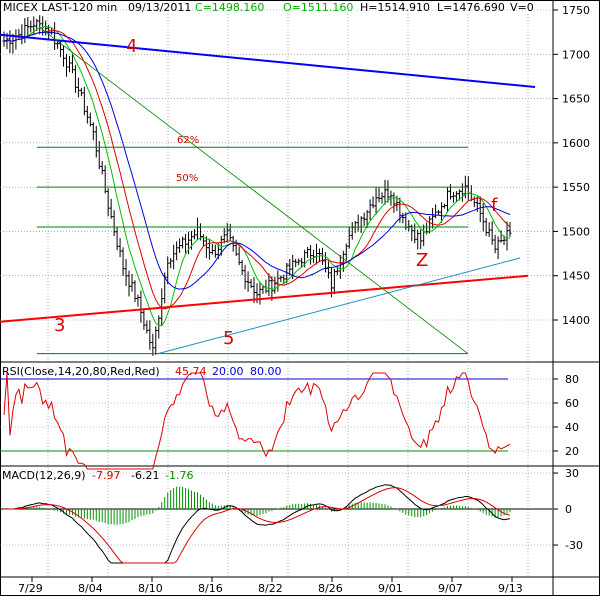  What do you see at coordinates (574, 545) in the screenshot?
I see `macd-tick-label: -30` at bounding box center [574, 545].